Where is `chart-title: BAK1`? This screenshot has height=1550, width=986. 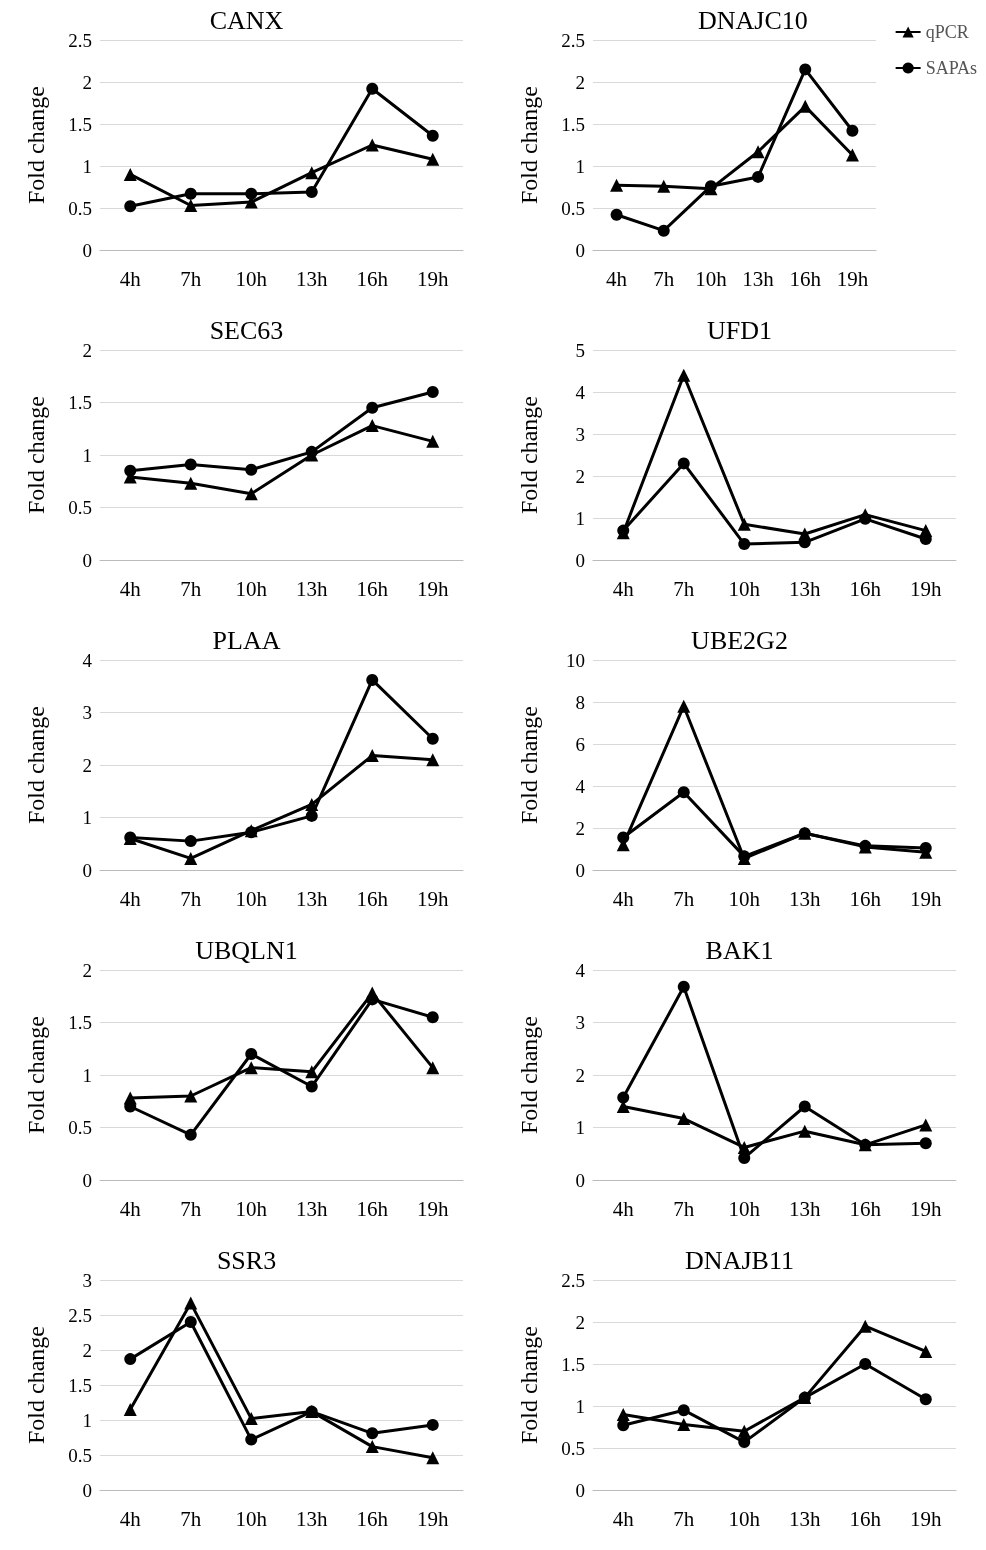 chart-title: BAK1 is located at coordinates (739, 950).